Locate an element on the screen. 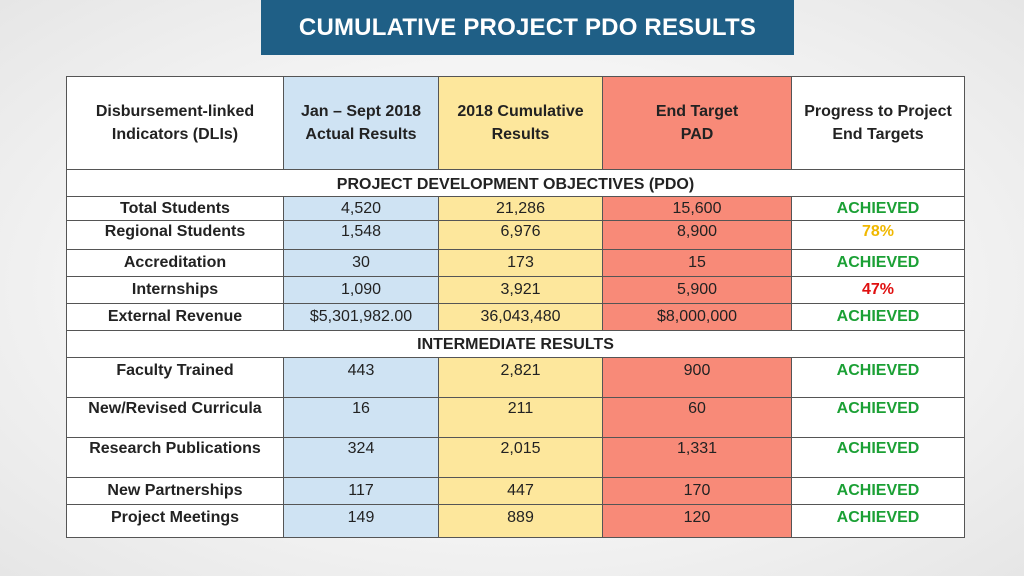  table-row: New/Revised Curricula 16 211 60 ACHIEVED is located at coordinates (515, 417).